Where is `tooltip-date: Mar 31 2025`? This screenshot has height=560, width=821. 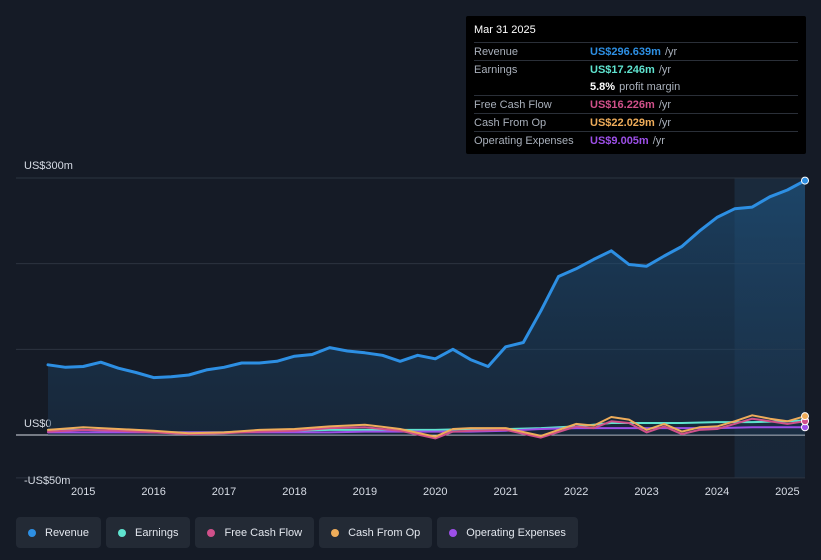 tooltip-date: Mar 31 2025 is located at coordinates (505, 30).